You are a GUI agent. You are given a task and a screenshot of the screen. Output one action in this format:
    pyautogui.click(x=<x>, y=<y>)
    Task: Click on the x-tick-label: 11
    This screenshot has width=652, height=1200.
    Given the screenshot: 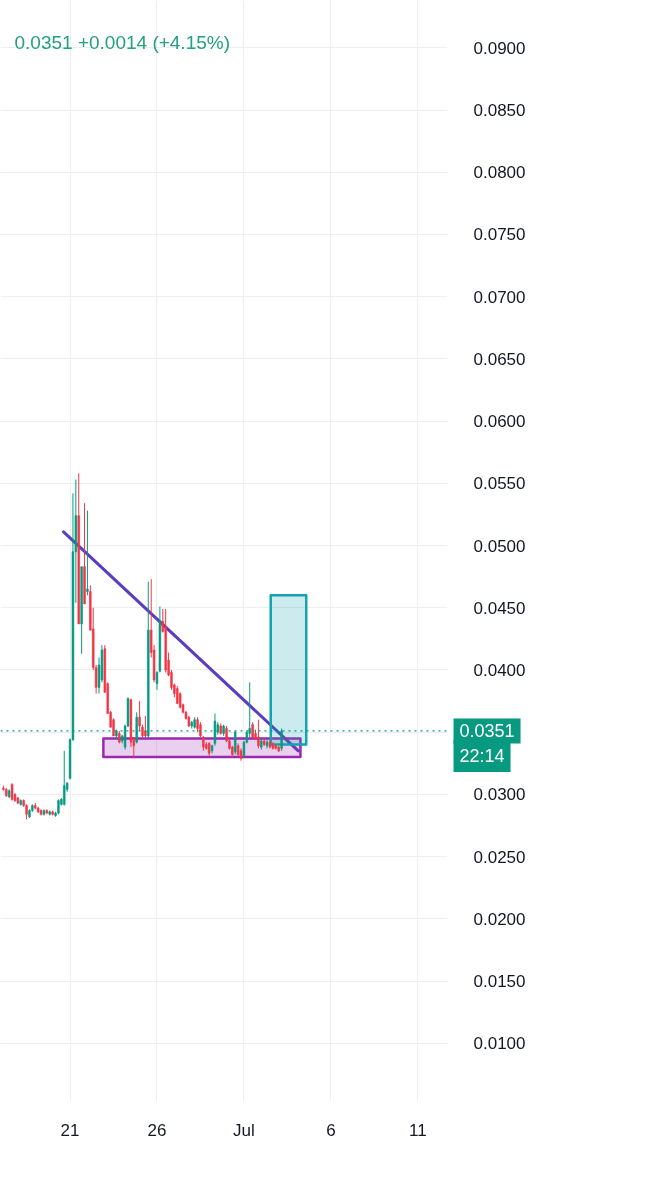 What is the action you would take?
    pyautogui.click(x=417, y=1130)
    